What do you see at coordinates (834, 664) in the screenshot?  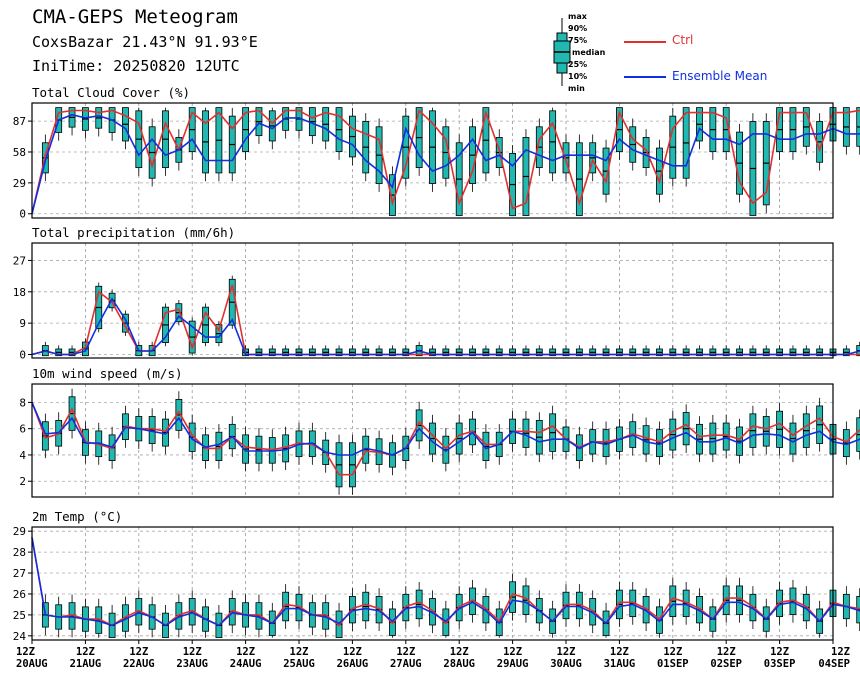 I see `x-tick-date: 04SEP` at bounding box center [834, 664].